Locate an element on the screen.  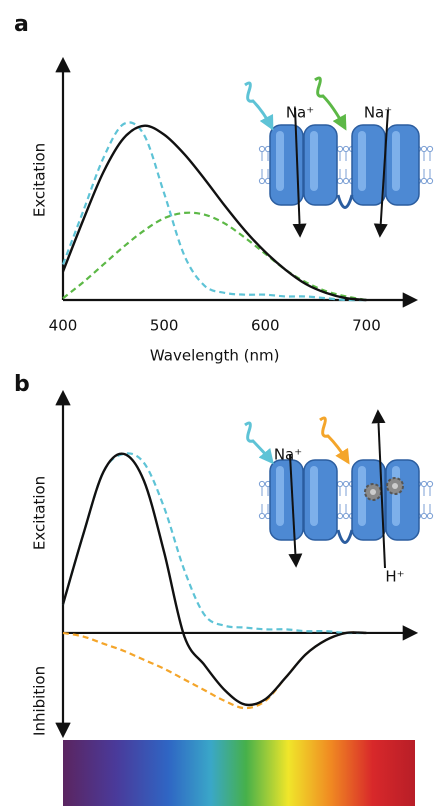
panel-label: a is located at coordinates (21, 24).